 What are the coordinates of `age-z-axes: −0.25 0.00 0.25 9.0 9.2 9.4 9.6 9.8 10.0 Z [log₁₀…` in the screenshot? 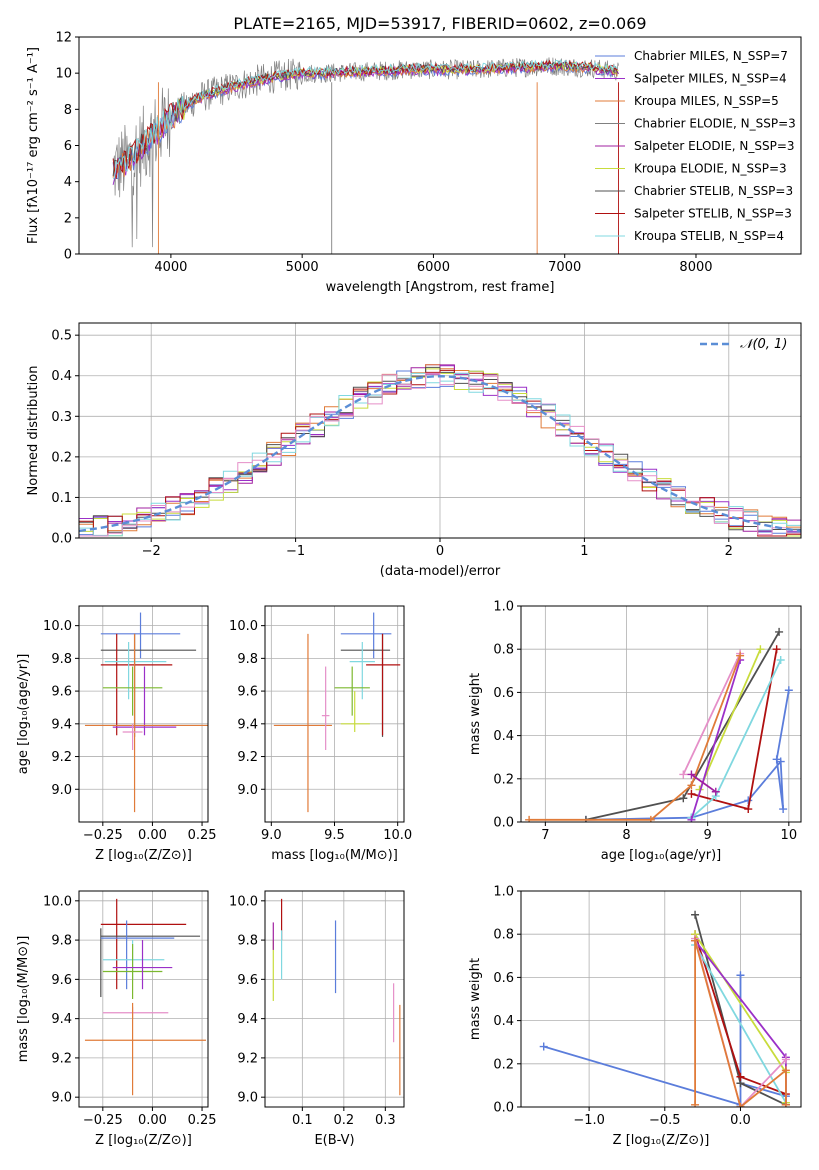 It's located at (116, 734).